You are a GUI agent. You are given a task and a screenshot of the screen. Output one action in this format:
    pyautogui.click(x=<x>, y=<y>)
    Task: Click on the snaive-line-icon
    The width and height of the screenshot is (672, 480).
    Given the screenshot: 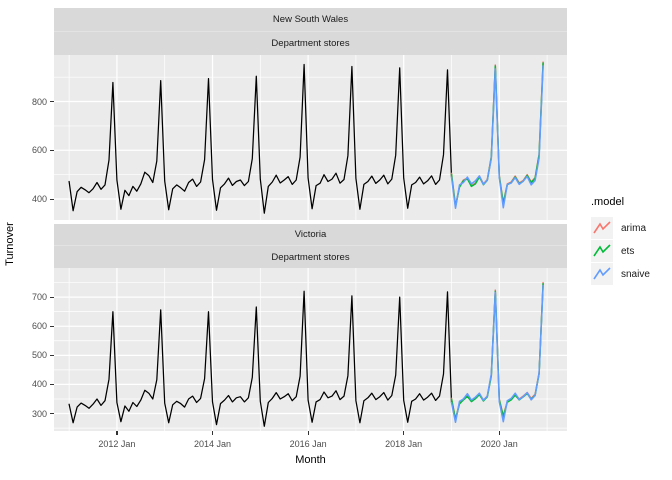 What is the action you would take?
    pyautogui.click(x=602, y=274)
    